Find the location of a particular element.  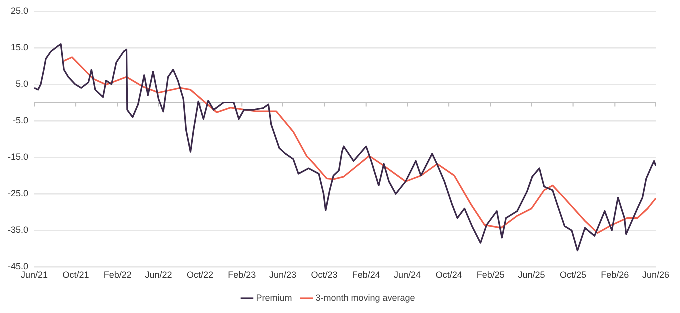

x-tick-label: Feb/22 is located at coordinates (118, 275).